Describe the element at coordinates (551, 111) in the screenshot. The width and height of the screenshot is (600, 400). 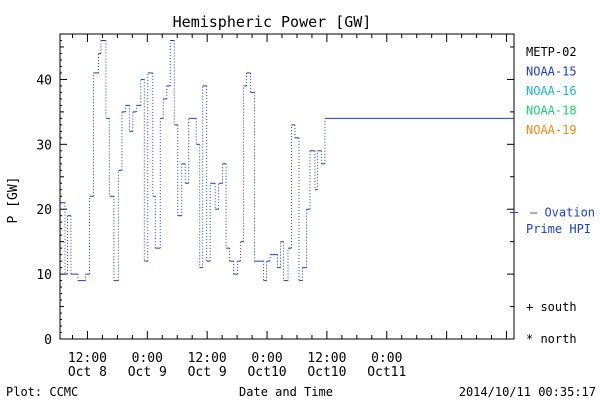
I see `legend-entry: NOAA-18` at that location.